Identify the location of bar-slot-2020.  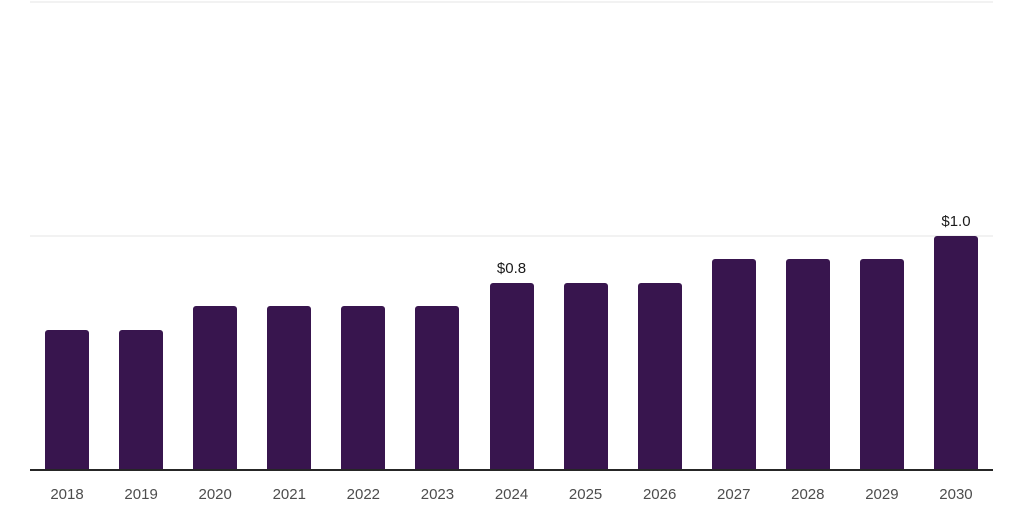
(215, 388).